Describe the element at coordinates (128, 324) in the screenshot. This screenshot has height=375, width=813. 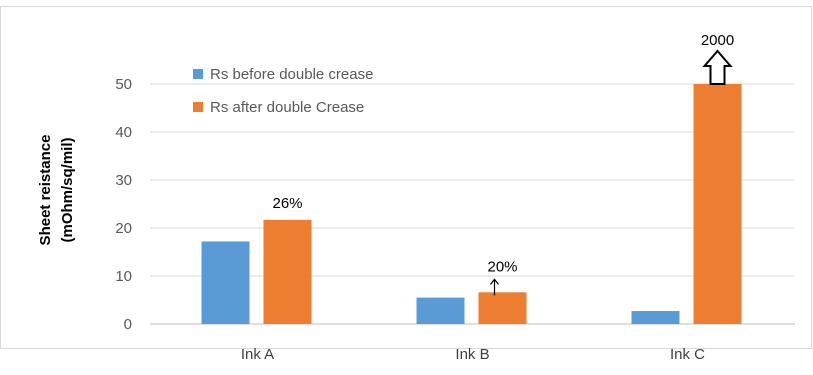
I see `y-tick-label: 0` at that location.